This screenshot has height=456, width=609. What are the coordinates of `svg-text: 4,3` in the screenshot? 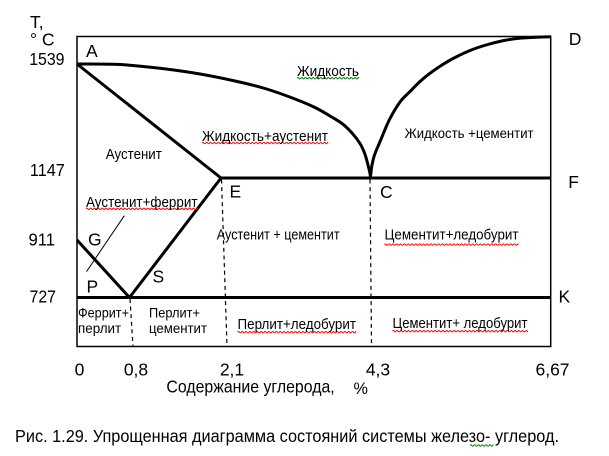 It's located at (378, 370).